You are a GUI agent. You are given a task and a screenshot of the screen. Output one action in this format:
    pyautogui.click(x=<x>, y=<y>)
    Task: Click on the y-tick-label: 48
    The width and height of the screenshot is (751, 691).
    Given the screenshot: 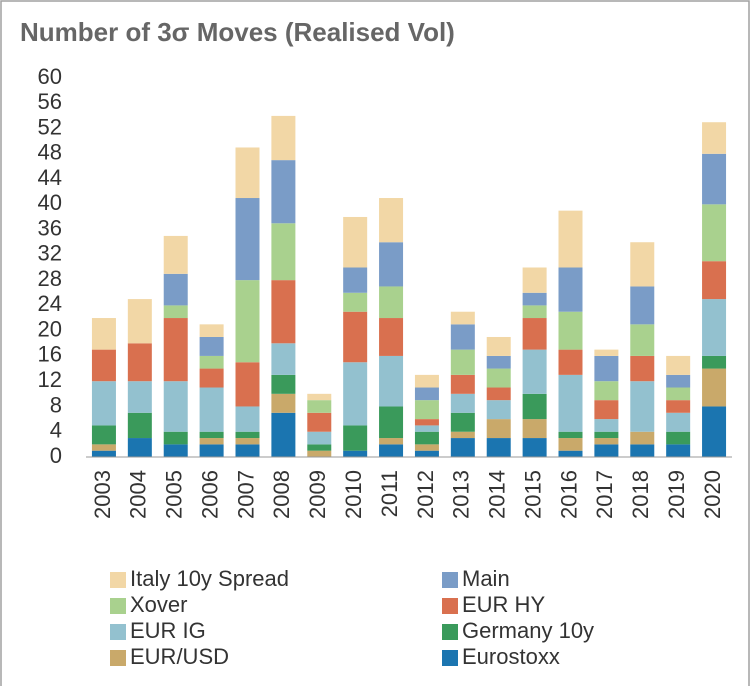 What is the action you would take?
    pyautogui.click(x=50, y=152)
    